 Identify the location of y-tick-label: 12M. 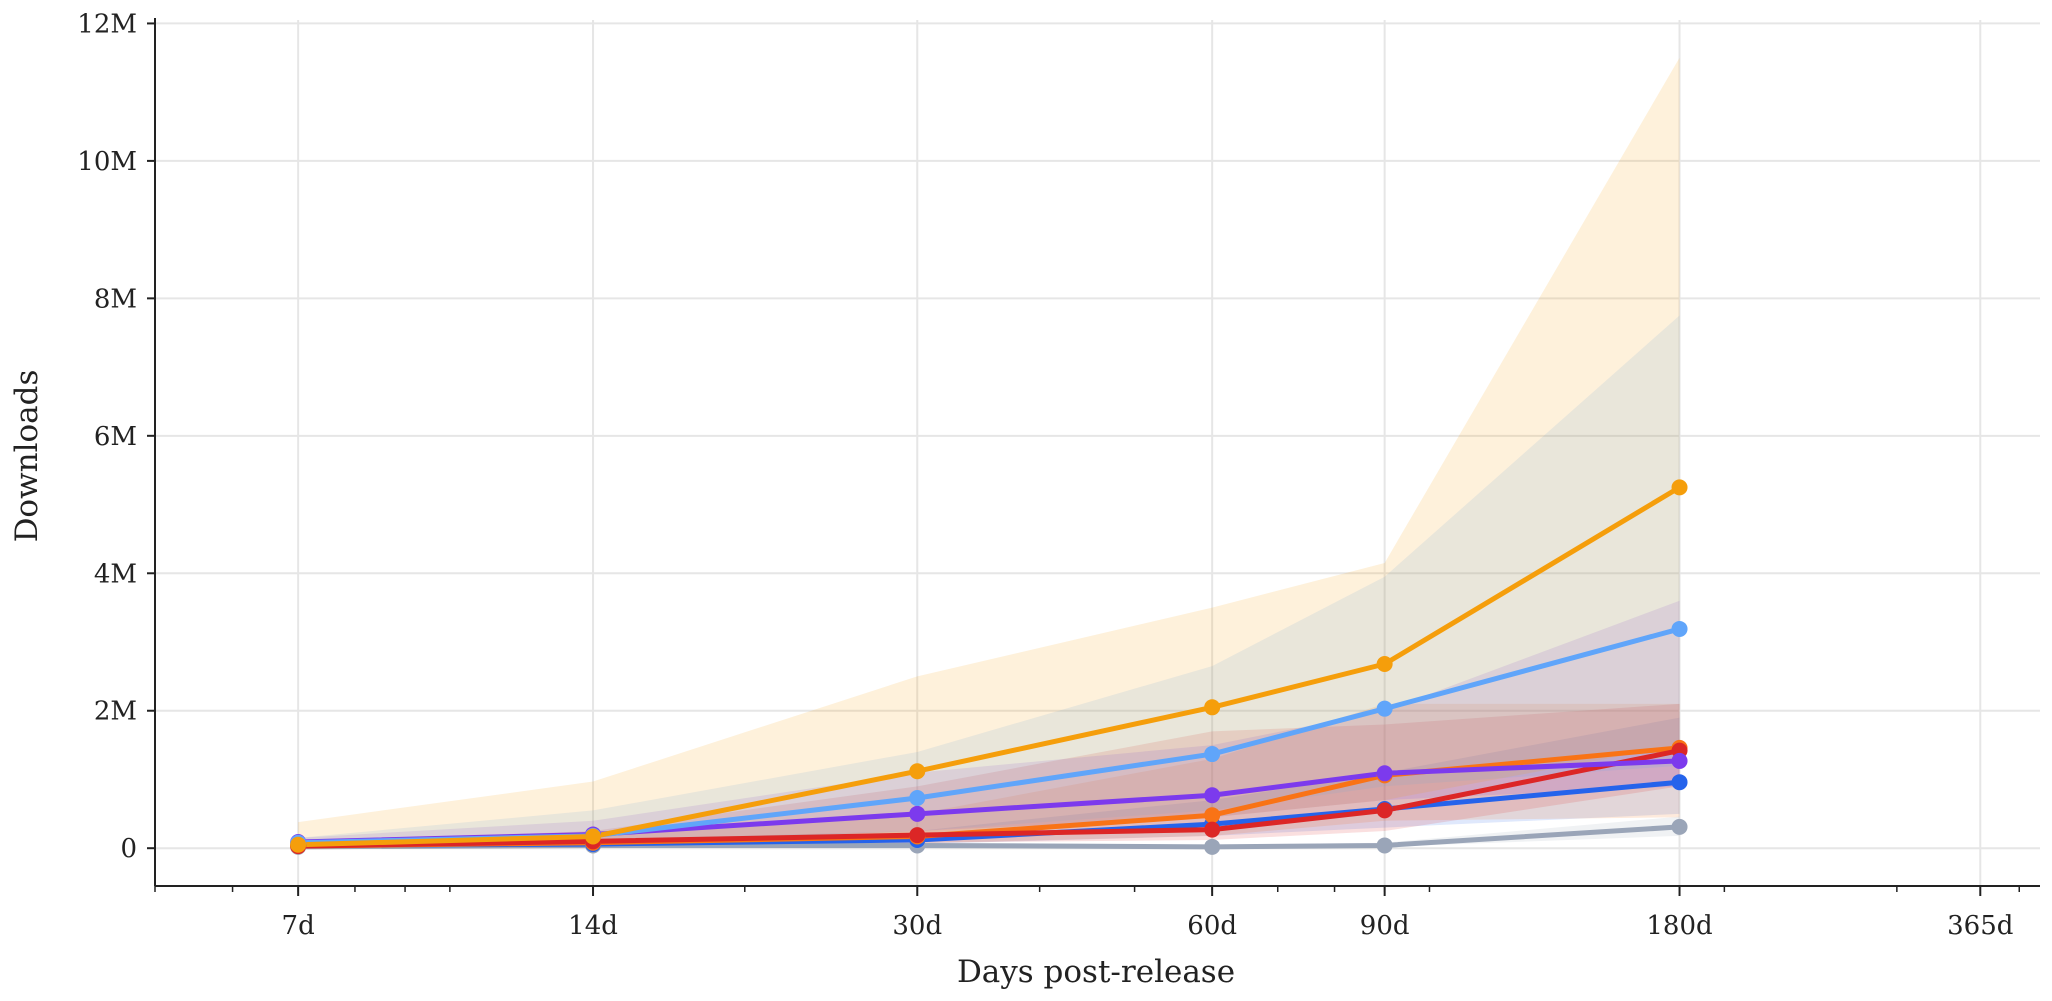
(107, 24).